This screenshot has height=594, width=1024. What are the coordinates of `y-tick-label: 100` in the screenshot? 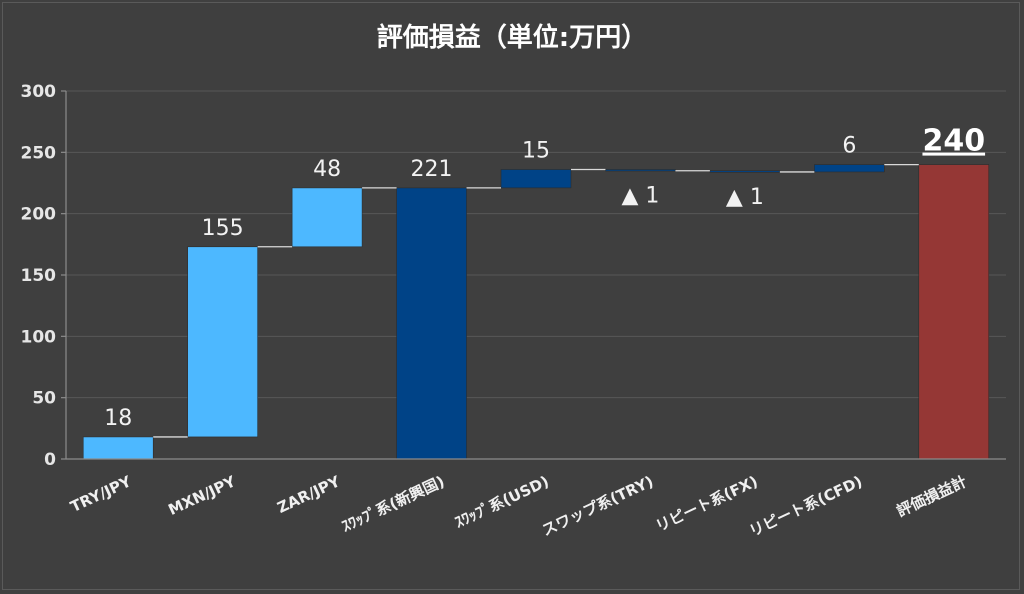 It's located at (39, 337).